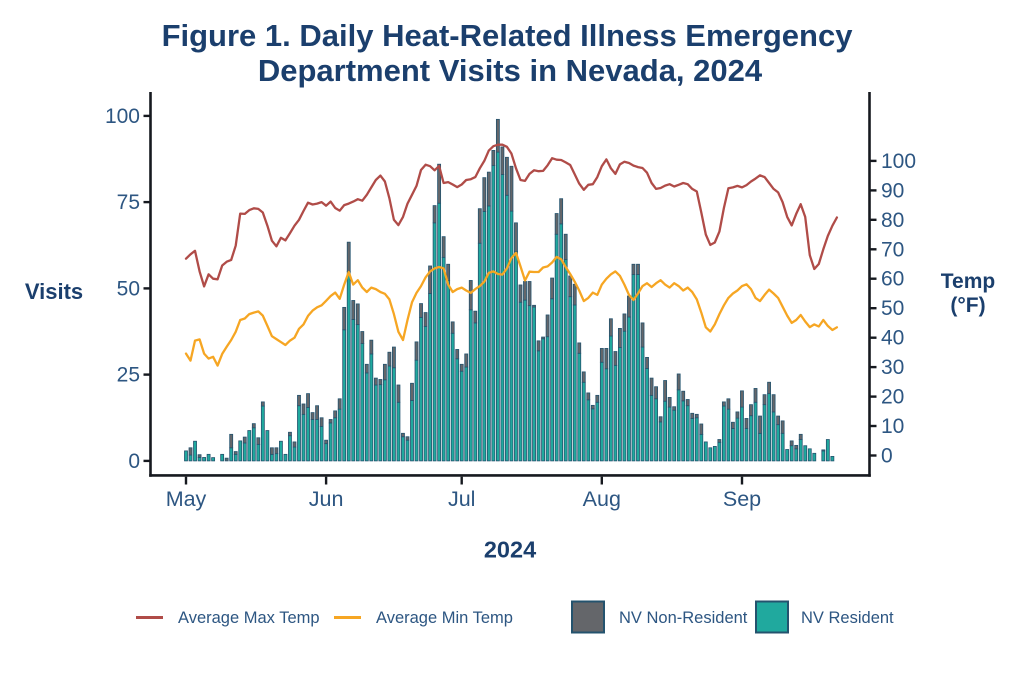  Describe the element at coordinates (968, 281) in the screenshot. I see `svg-text: Temp` at that location.